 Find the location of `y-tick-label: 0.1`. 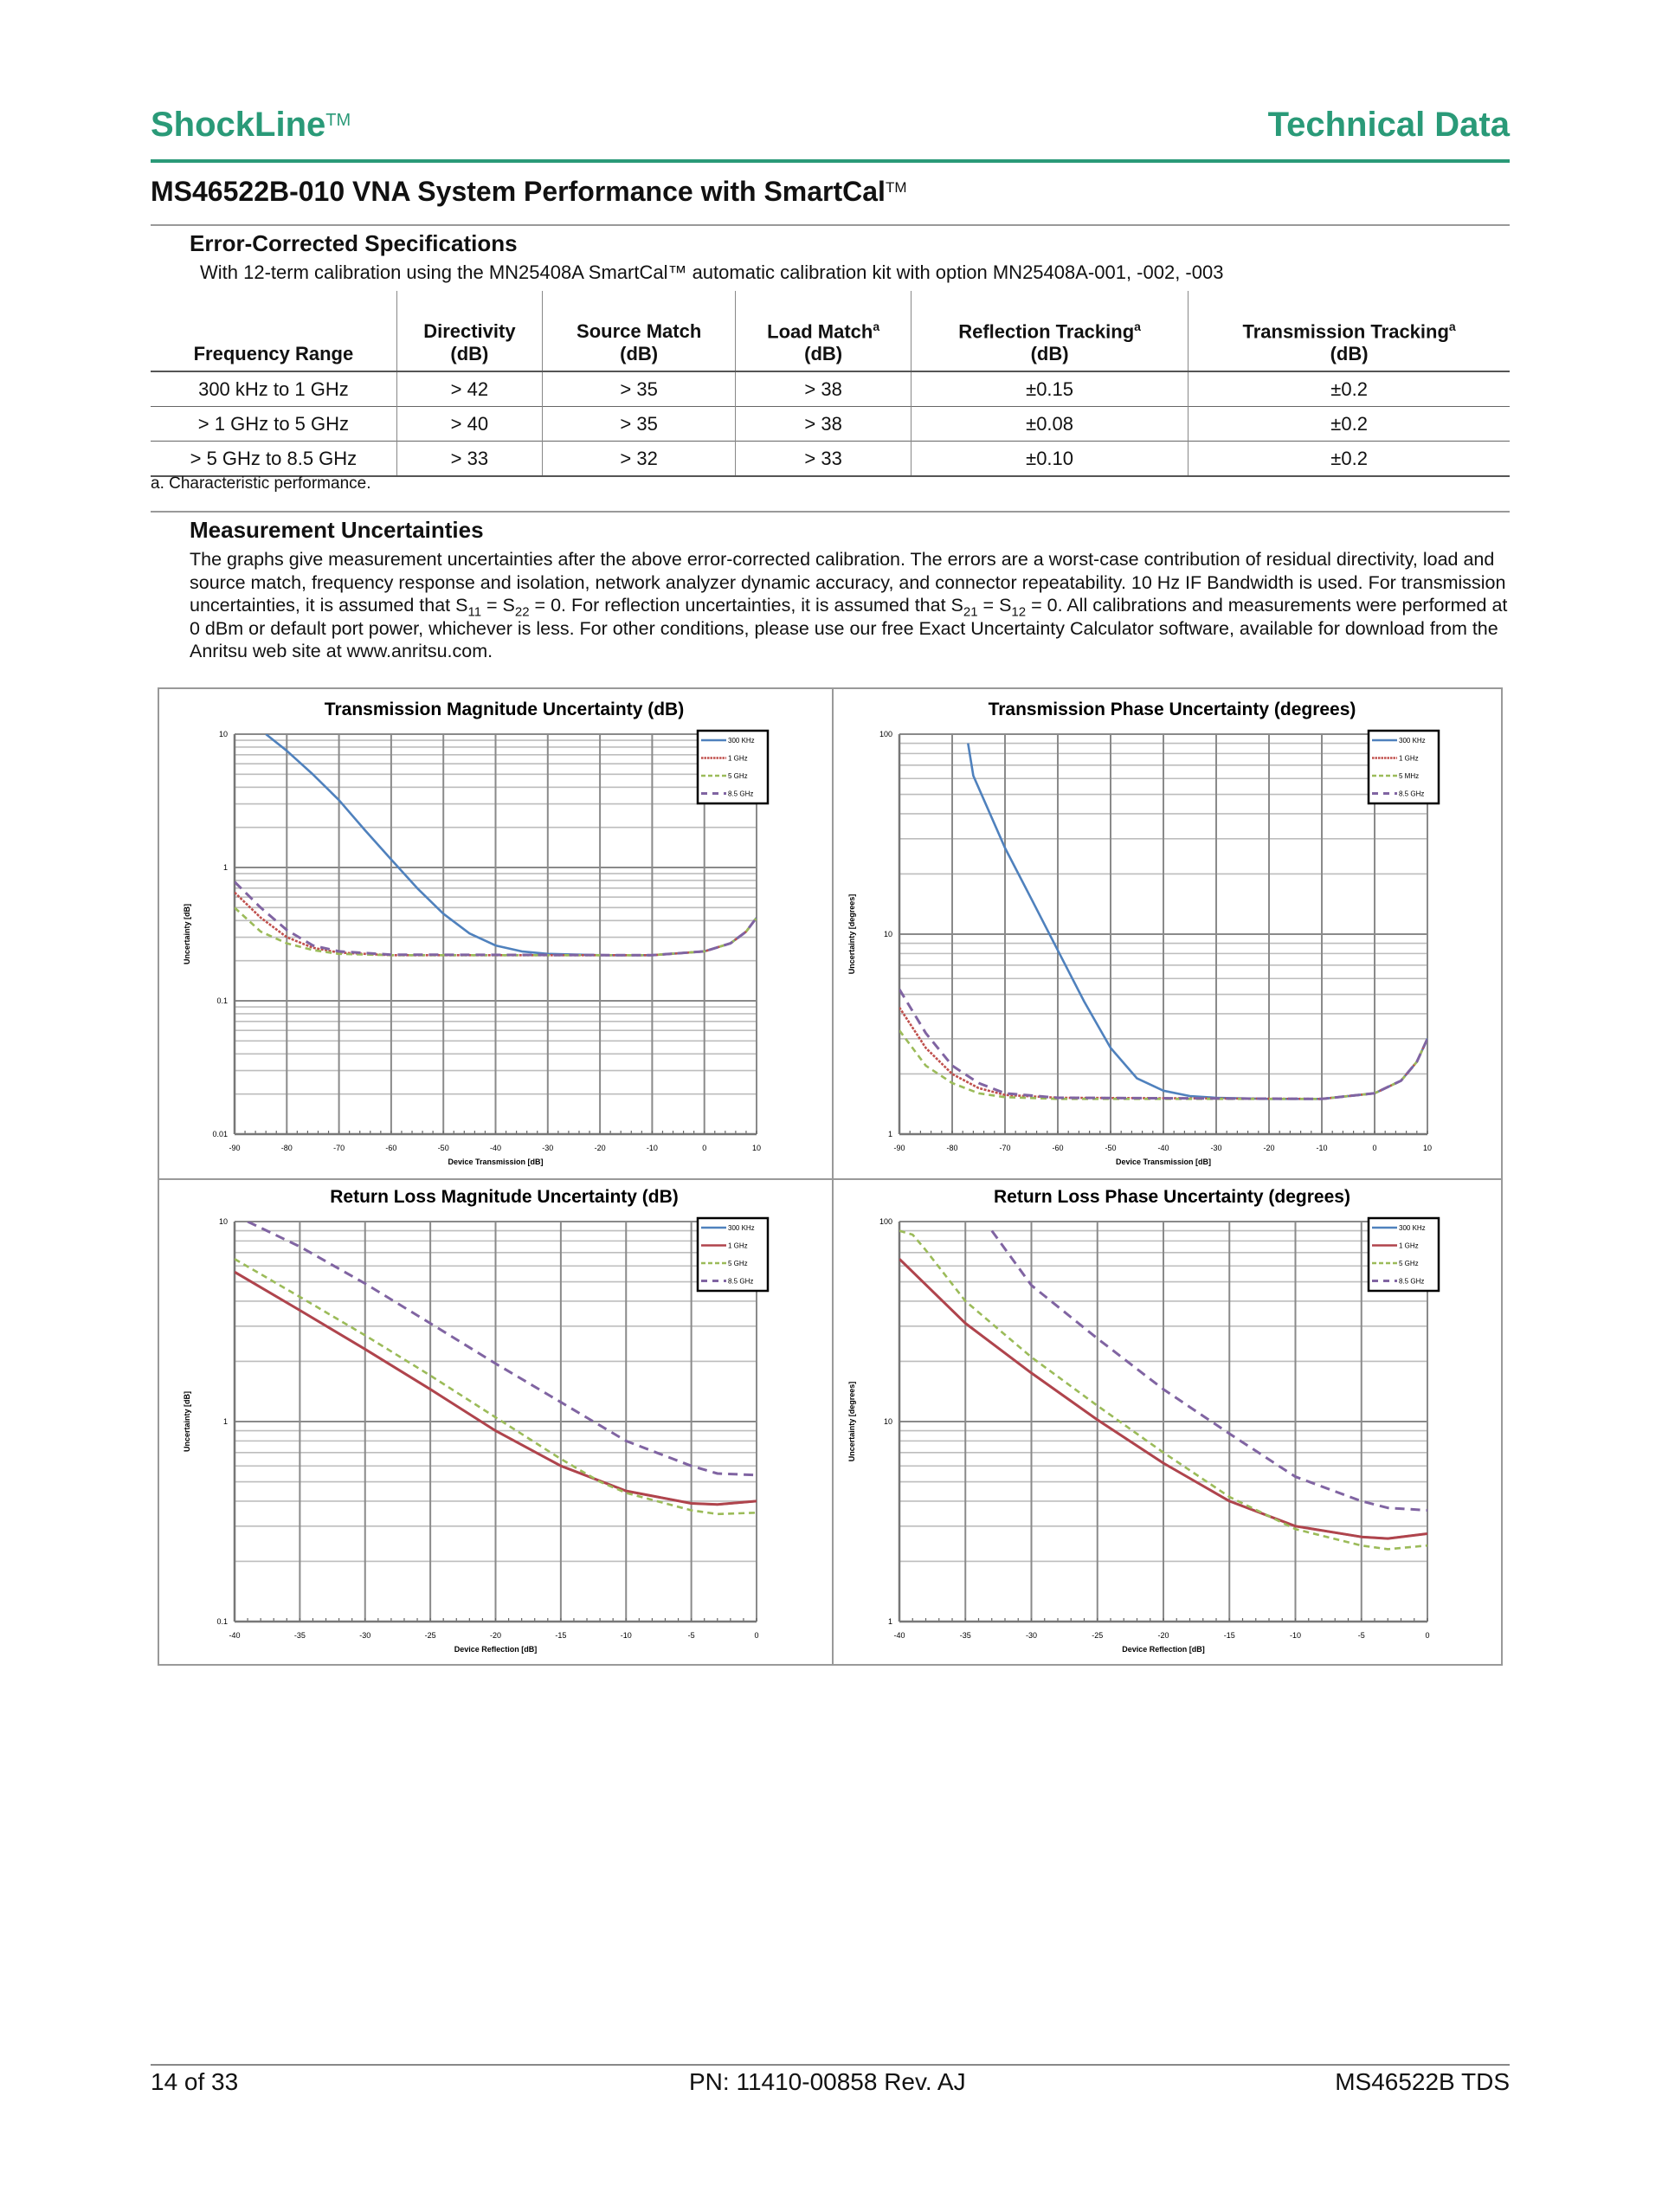

y-tick-label: 0.1 is located at coordinates (222, 1621).